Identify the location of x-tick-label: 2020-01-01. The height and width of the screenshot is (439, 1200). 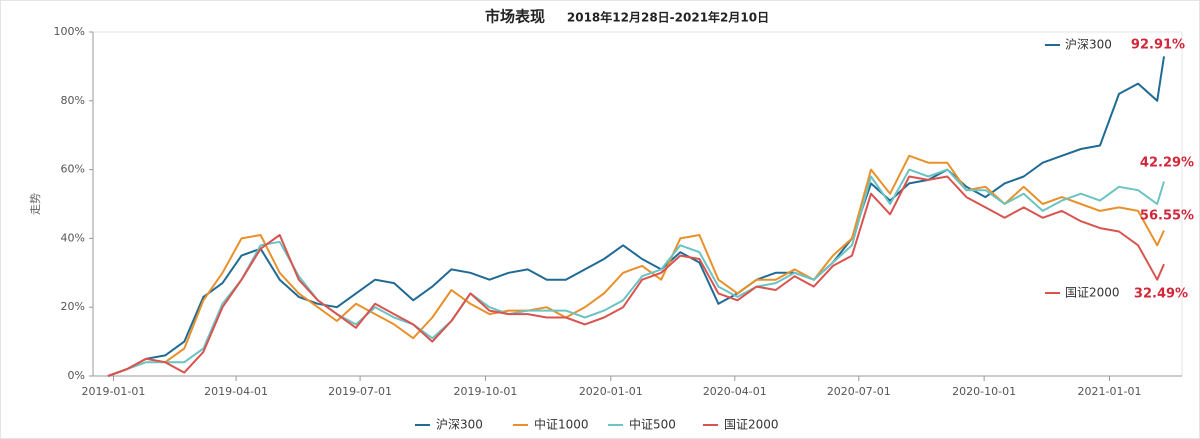
(611, 391).